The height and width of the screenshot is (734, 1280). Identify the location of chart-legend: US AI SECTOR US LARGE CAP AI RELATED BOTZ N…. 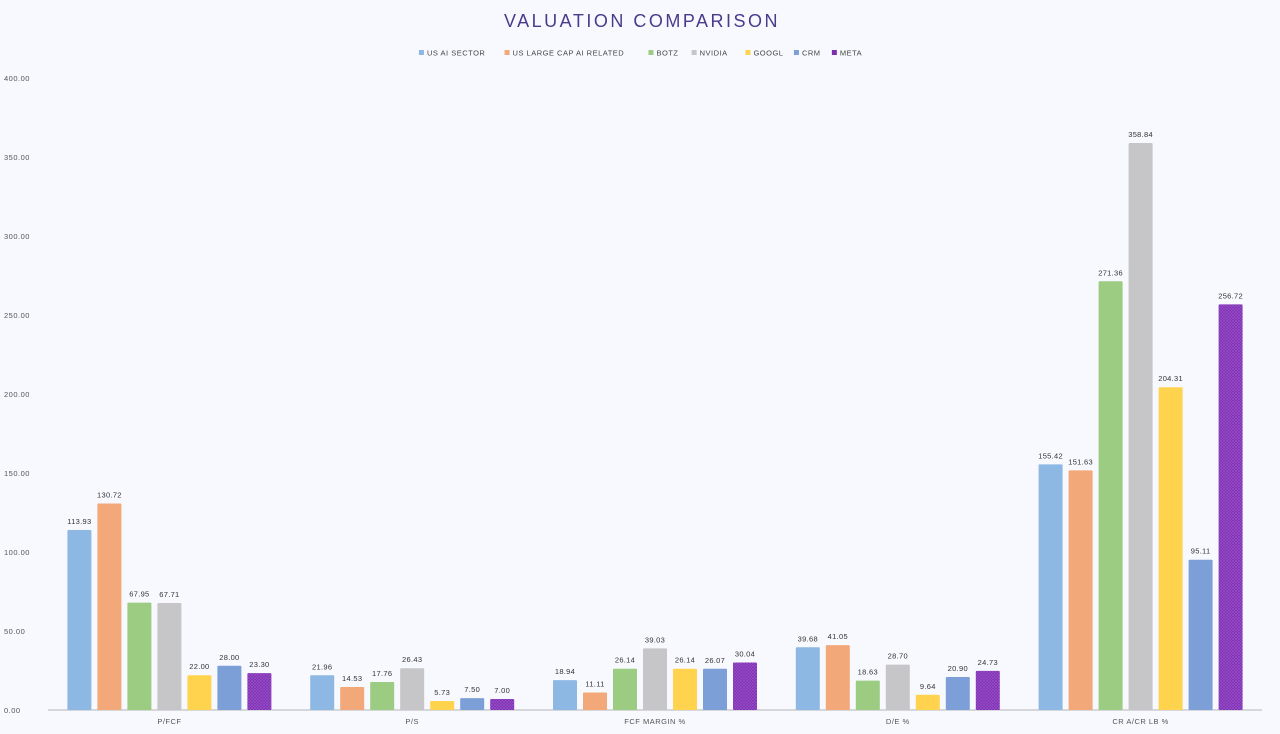
(640, 53).